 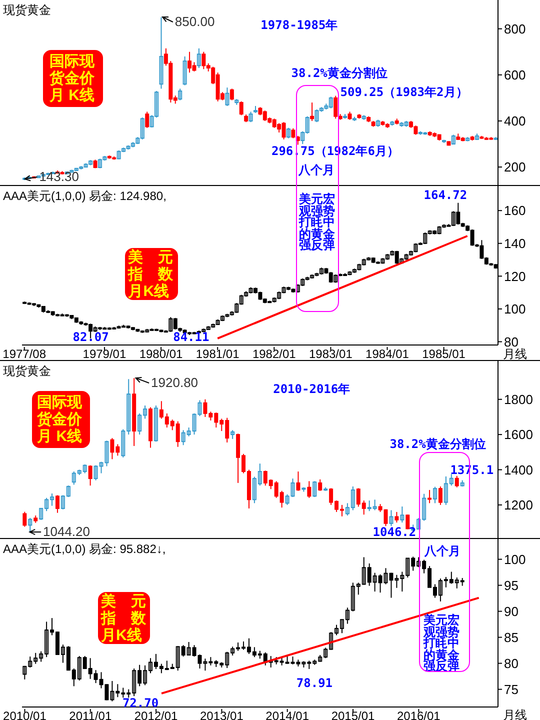 I want to click on x-tick-label: 2014/01, so click(x=288, y=714).